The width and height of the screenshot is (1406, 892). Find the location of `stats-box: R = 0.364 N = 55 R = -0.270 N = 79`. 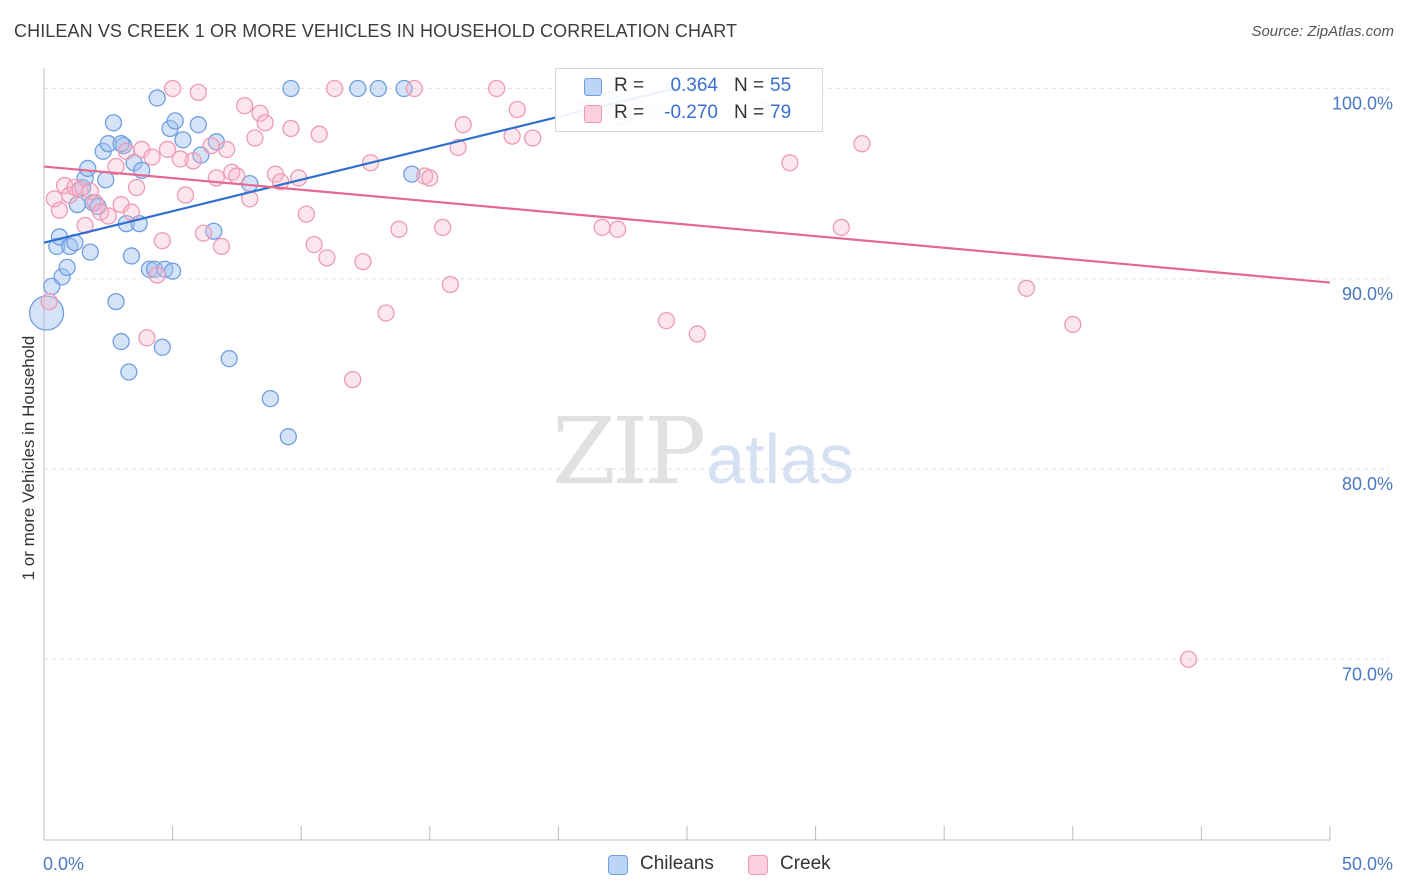

stats-box: R = 0.364 N = 55 R = -0.270 N = 79 is located at coordinates (689, 100).